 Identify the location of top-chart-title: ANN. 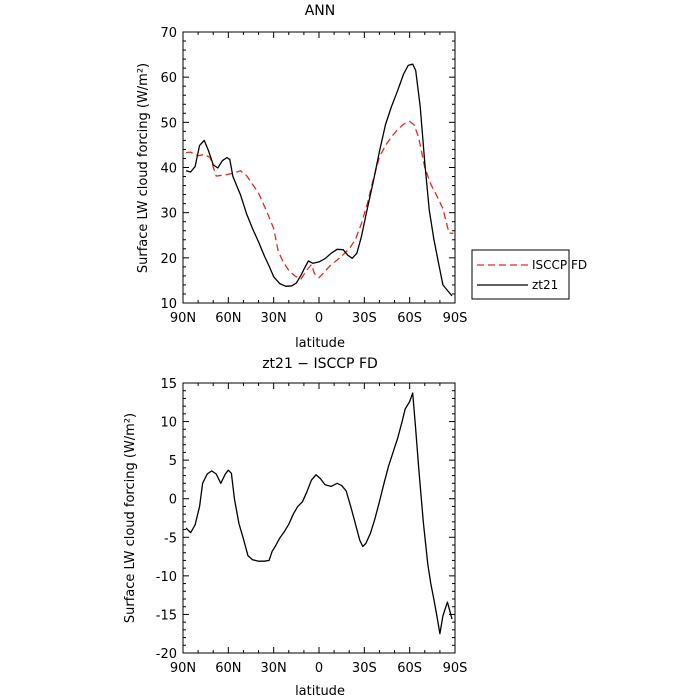
(320, 11).